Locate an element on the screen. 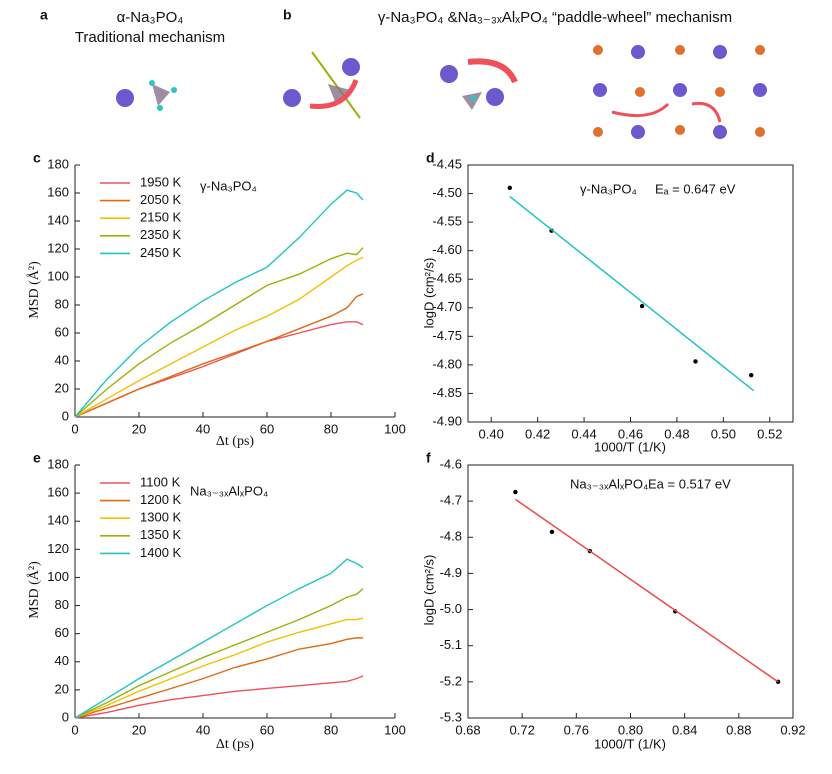 The height and width of the screenshot is (774, 832). y-tick-label: 40 is located at coordinates (62, 359).